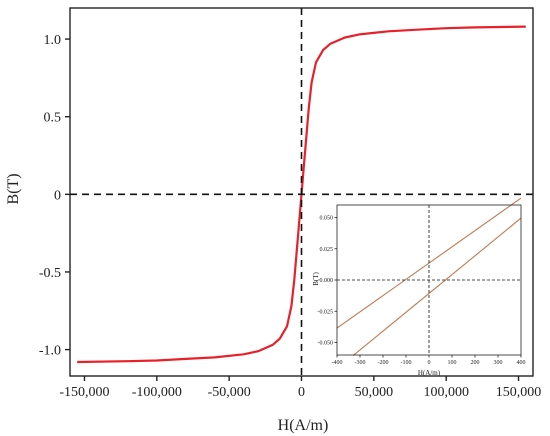  I want to click on y-tick-label: 1.0, so click(53, 40).